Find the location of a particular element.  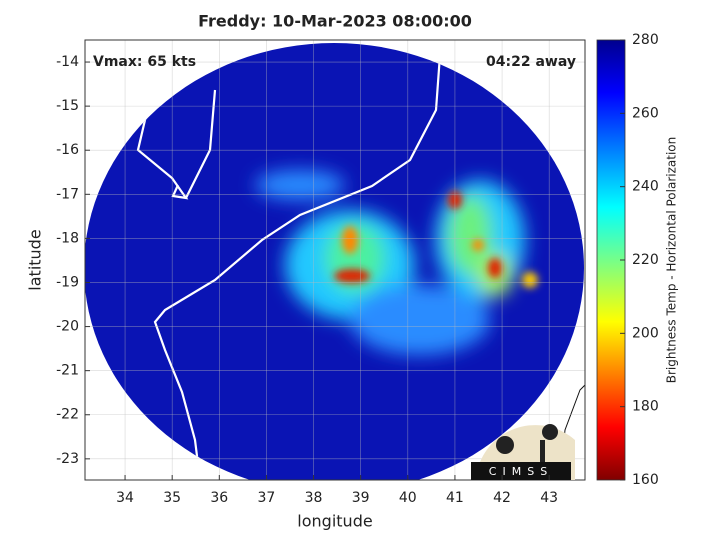

y-tick-label: -15 is located at coordinates (67, 106).